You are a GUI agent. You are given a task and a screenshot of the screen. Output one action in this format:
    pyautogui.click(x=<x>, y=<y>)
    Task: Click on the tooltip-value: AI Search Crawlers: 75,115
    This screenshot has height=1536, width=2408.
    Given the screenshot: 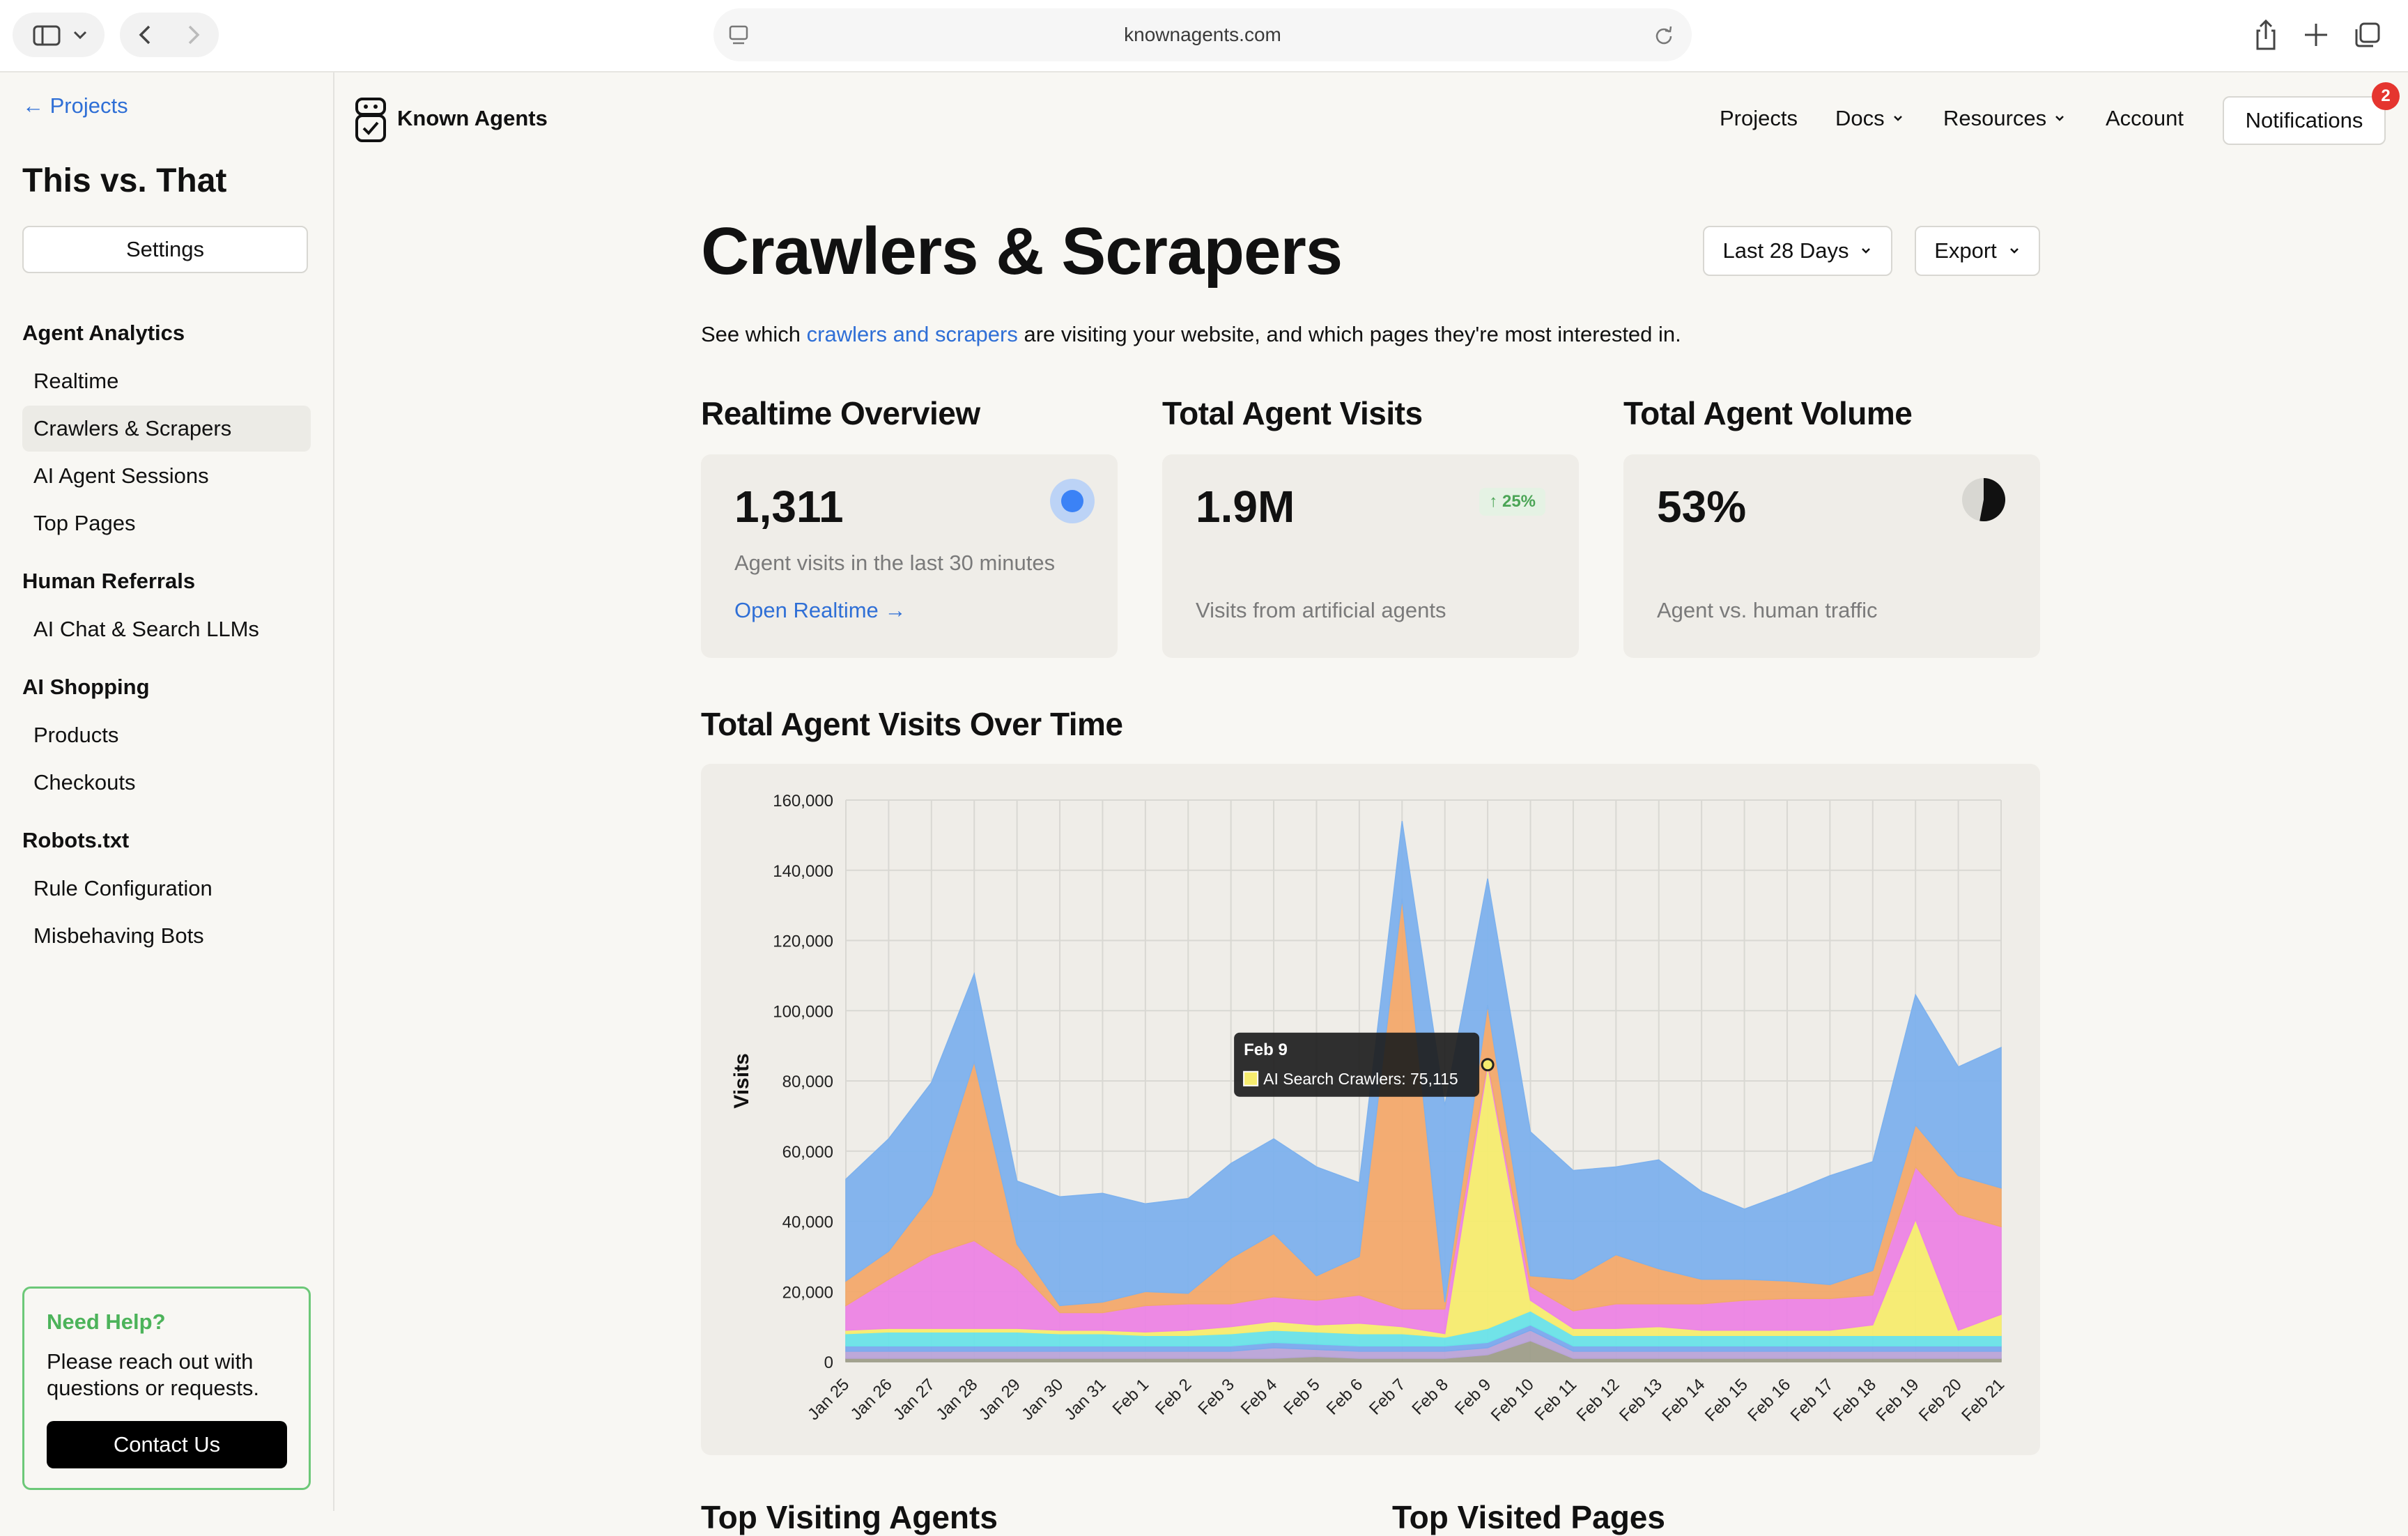 What is the action you would take?
    pyautogui.click(x=1361, y=1079)
    